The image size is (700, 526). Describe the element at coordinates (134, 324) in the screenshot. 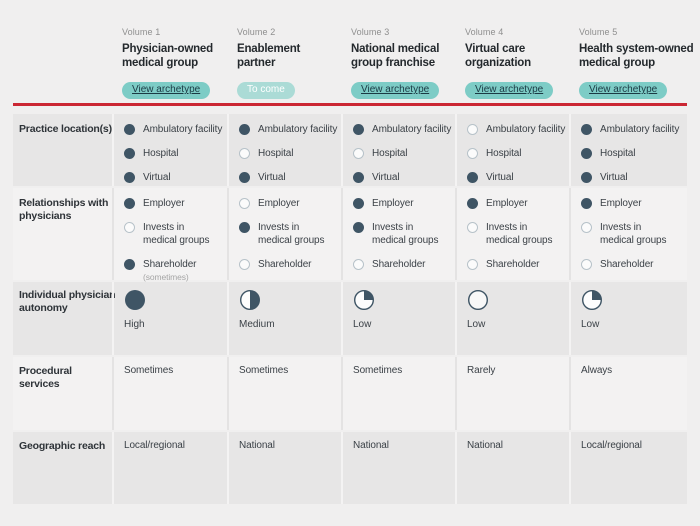

I see `autonomy-level-label: High` at that location.